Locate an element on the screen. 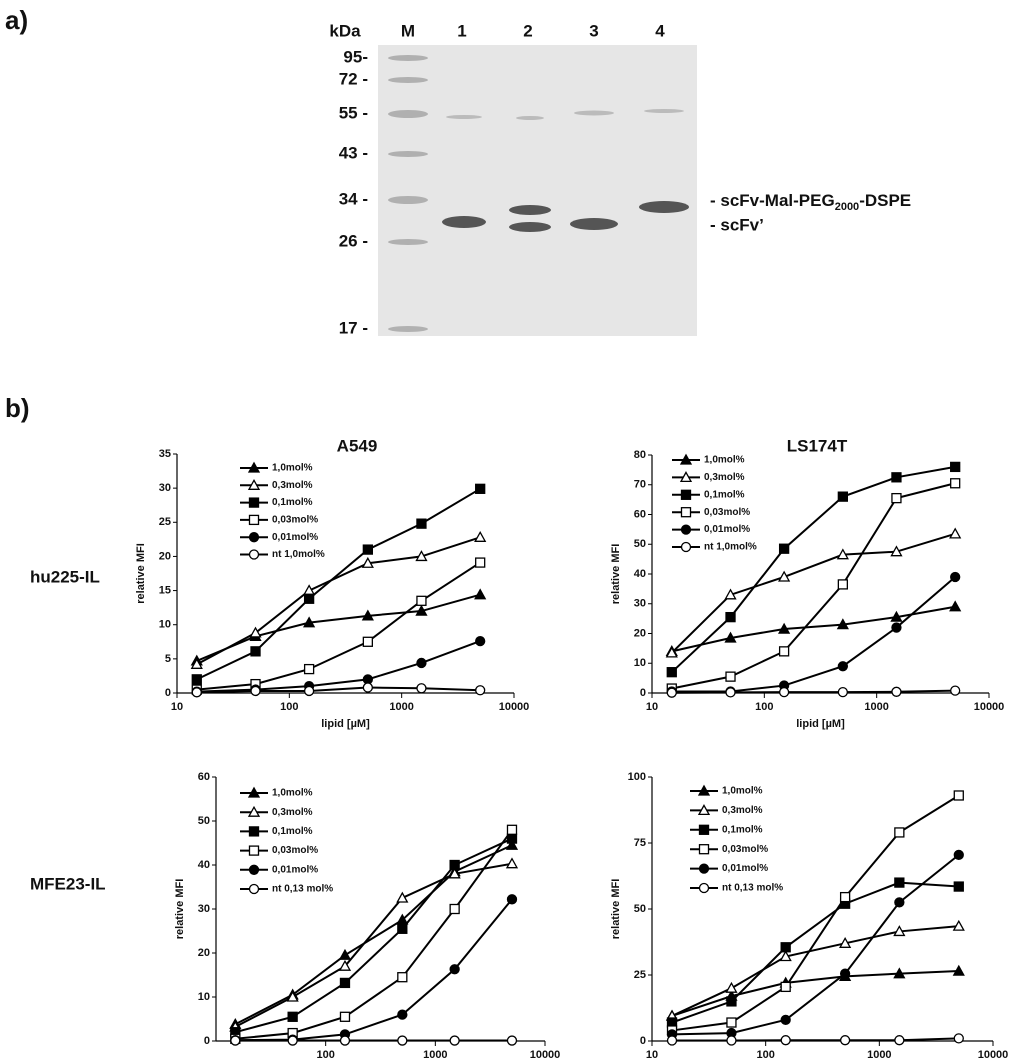 This screenshot has height=1061, width=1024. y-tick-label: 60 is located at coordinates (640, 514).